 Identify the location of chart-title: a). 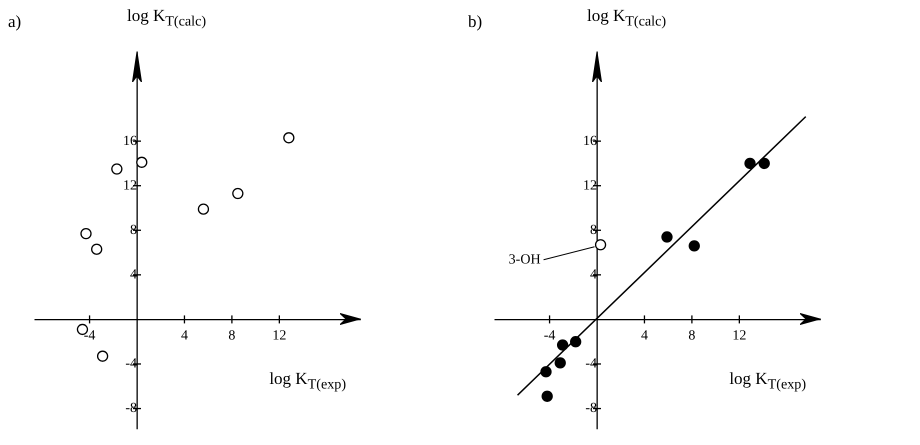
(15, 22).